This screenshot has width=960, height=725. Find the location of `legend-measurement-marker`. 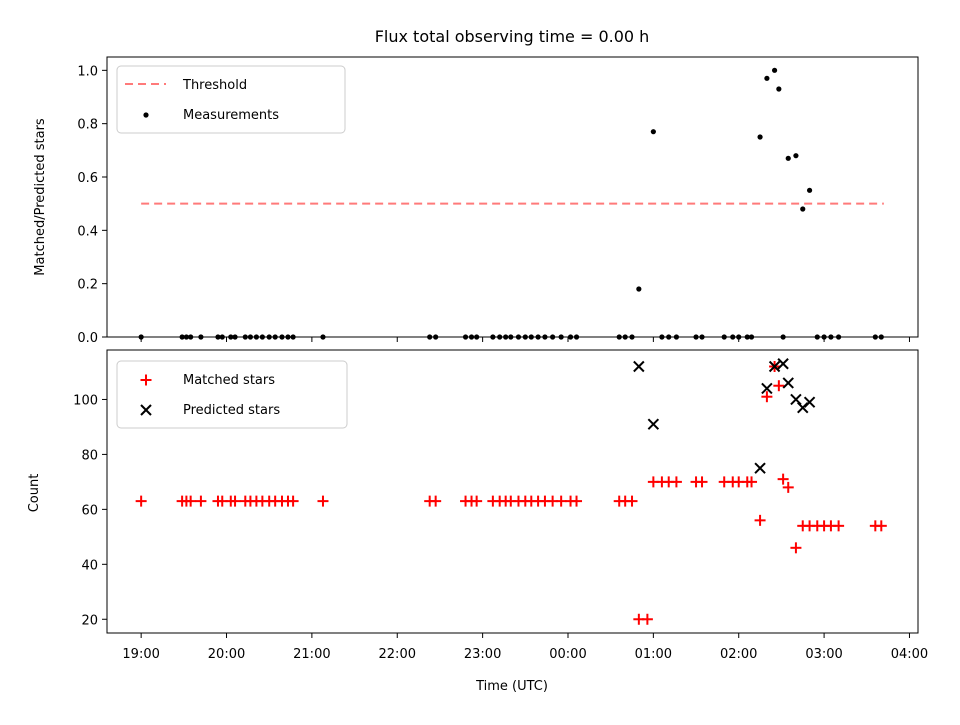

legend-measurement-marker is located at coordinates (146, 115).